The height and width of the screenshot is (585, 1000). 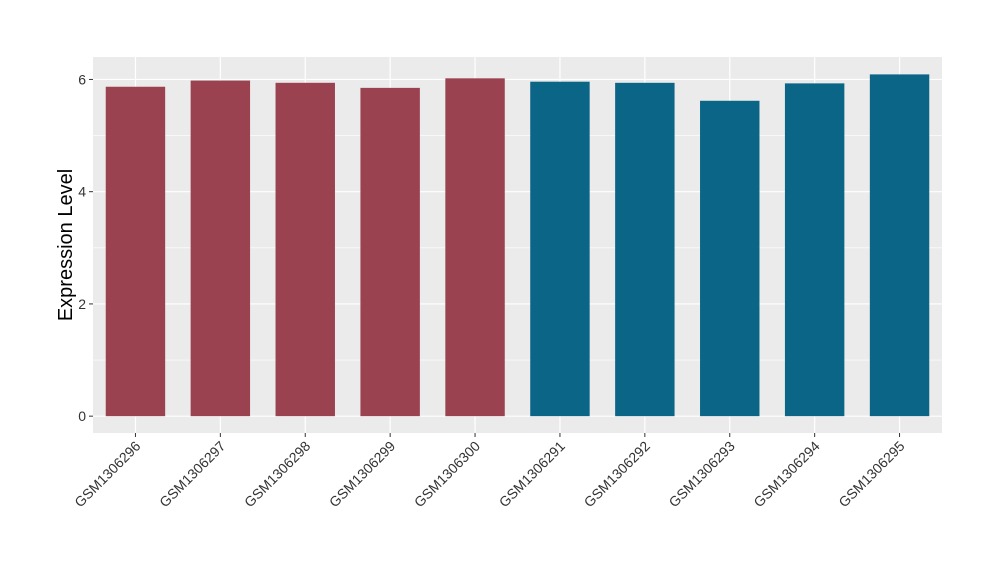 What do you see at coordinates (82, 304) in the screenshot?
I see `y-tick-label: 2` at bounding box center [82, 304].